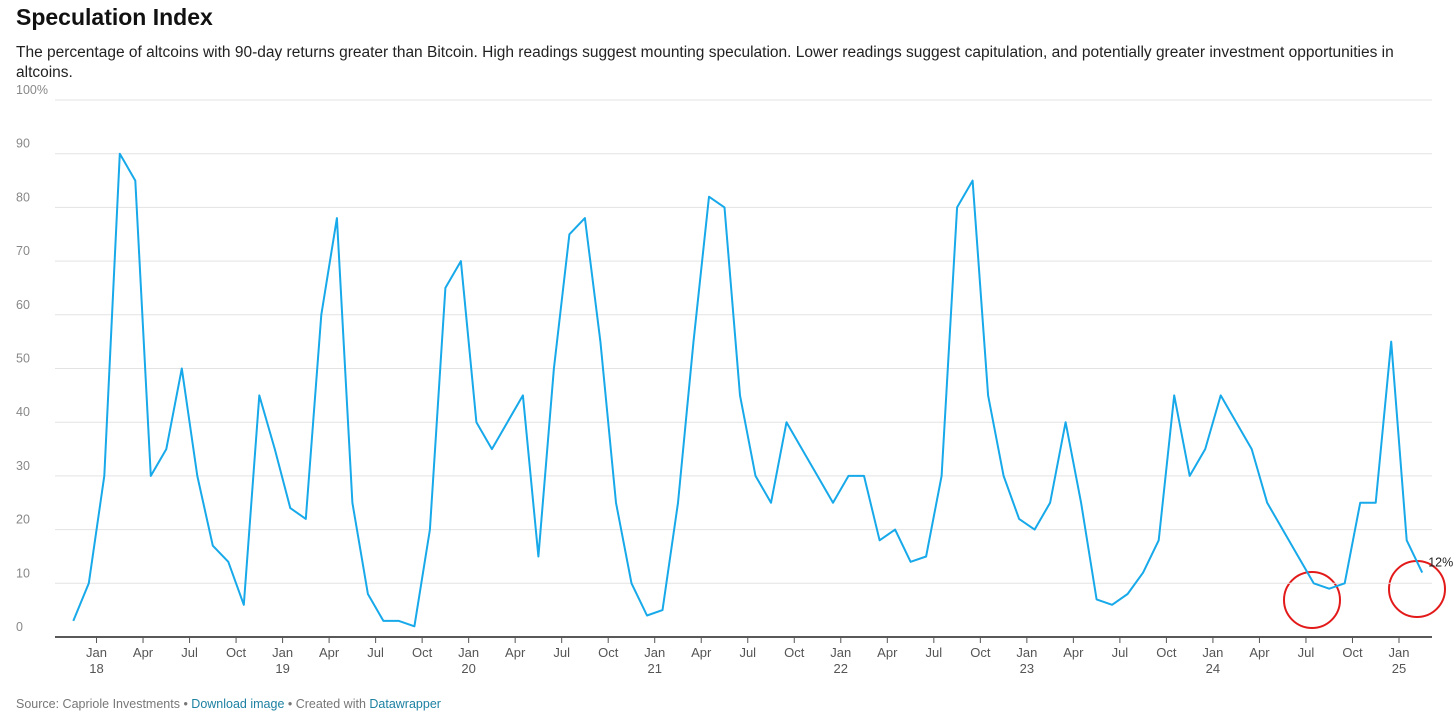 Image resolution: width=1456 pixels, height=720 pixels. Describe the element at coordinates (114, 17) in the screenshot. I see `chart-title: Speculation Index` at that location.